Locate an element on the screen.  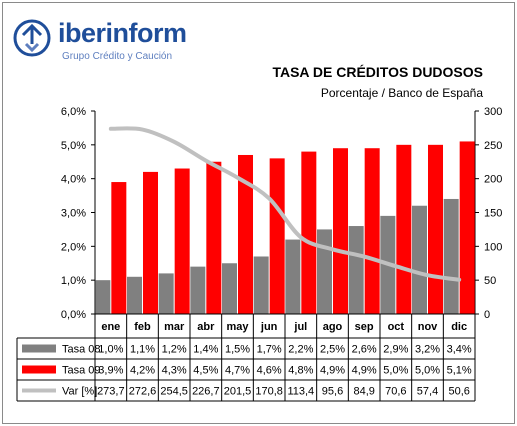
right-axis-tick-label: 150 is located at coordinates (493, 214).